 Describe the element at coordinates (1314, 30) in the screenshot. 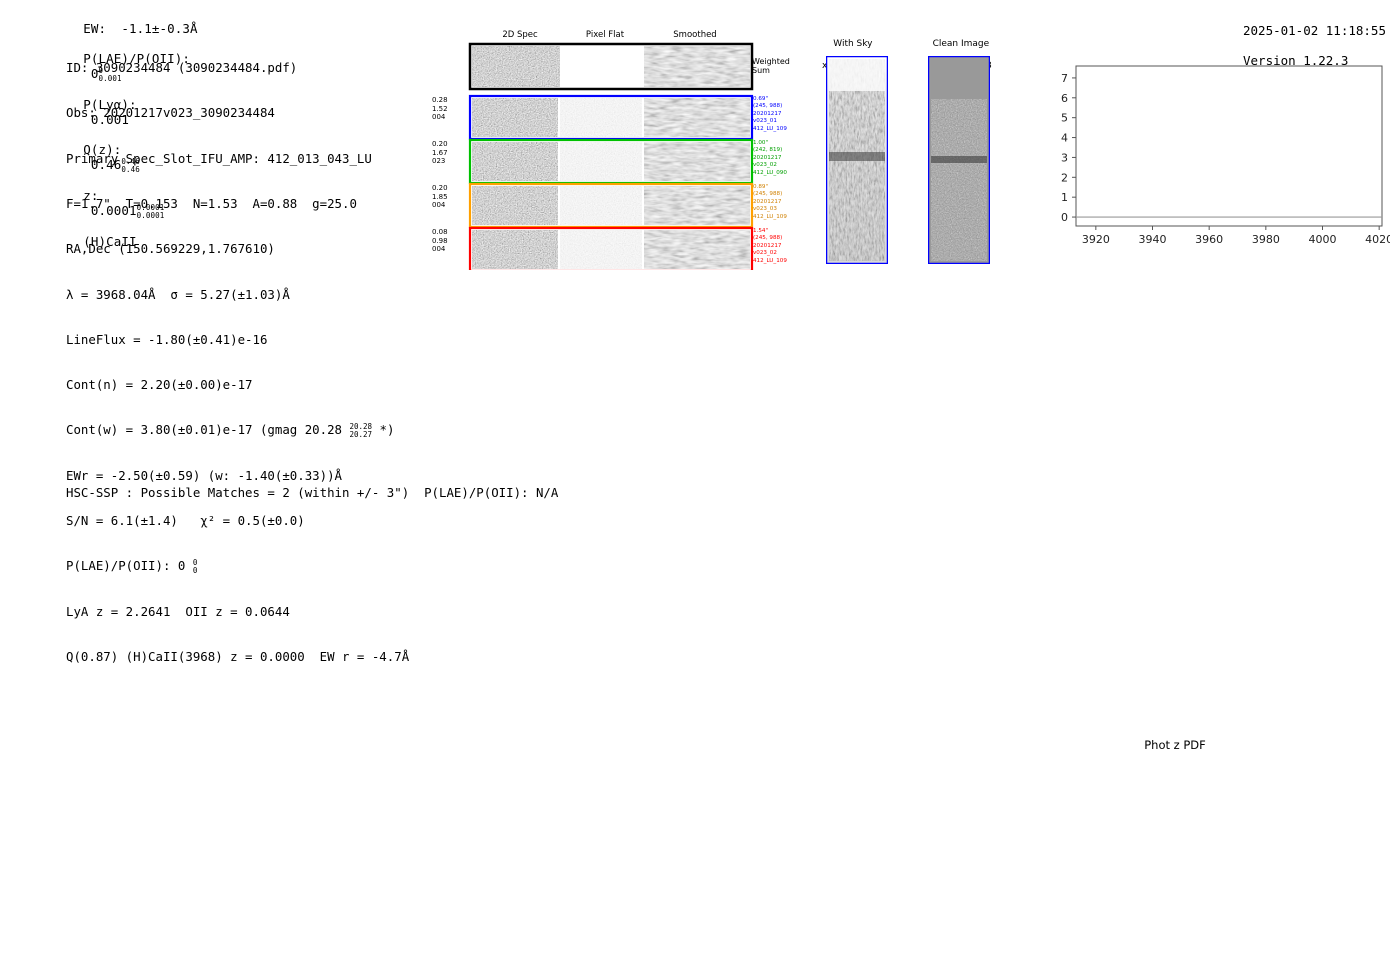

I see `timestamp: 2025-01-02 11:18:55` at that location.